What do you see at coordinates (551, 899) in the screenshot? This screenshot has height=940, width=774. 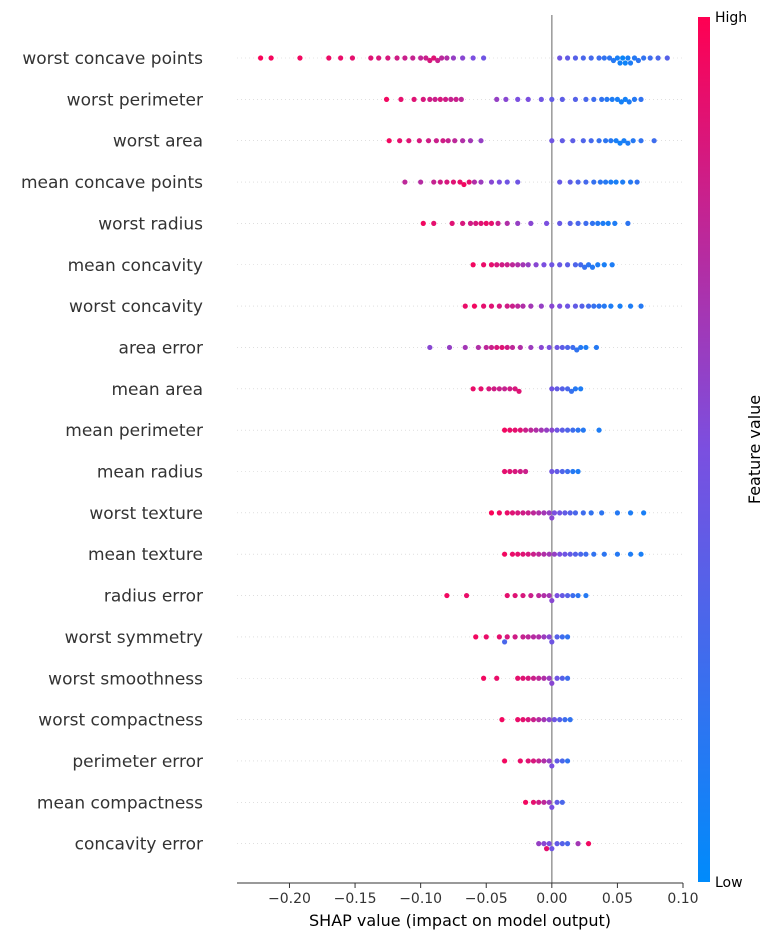 I see `x-tick-label: 0.00` at bounding box center [551, 899].